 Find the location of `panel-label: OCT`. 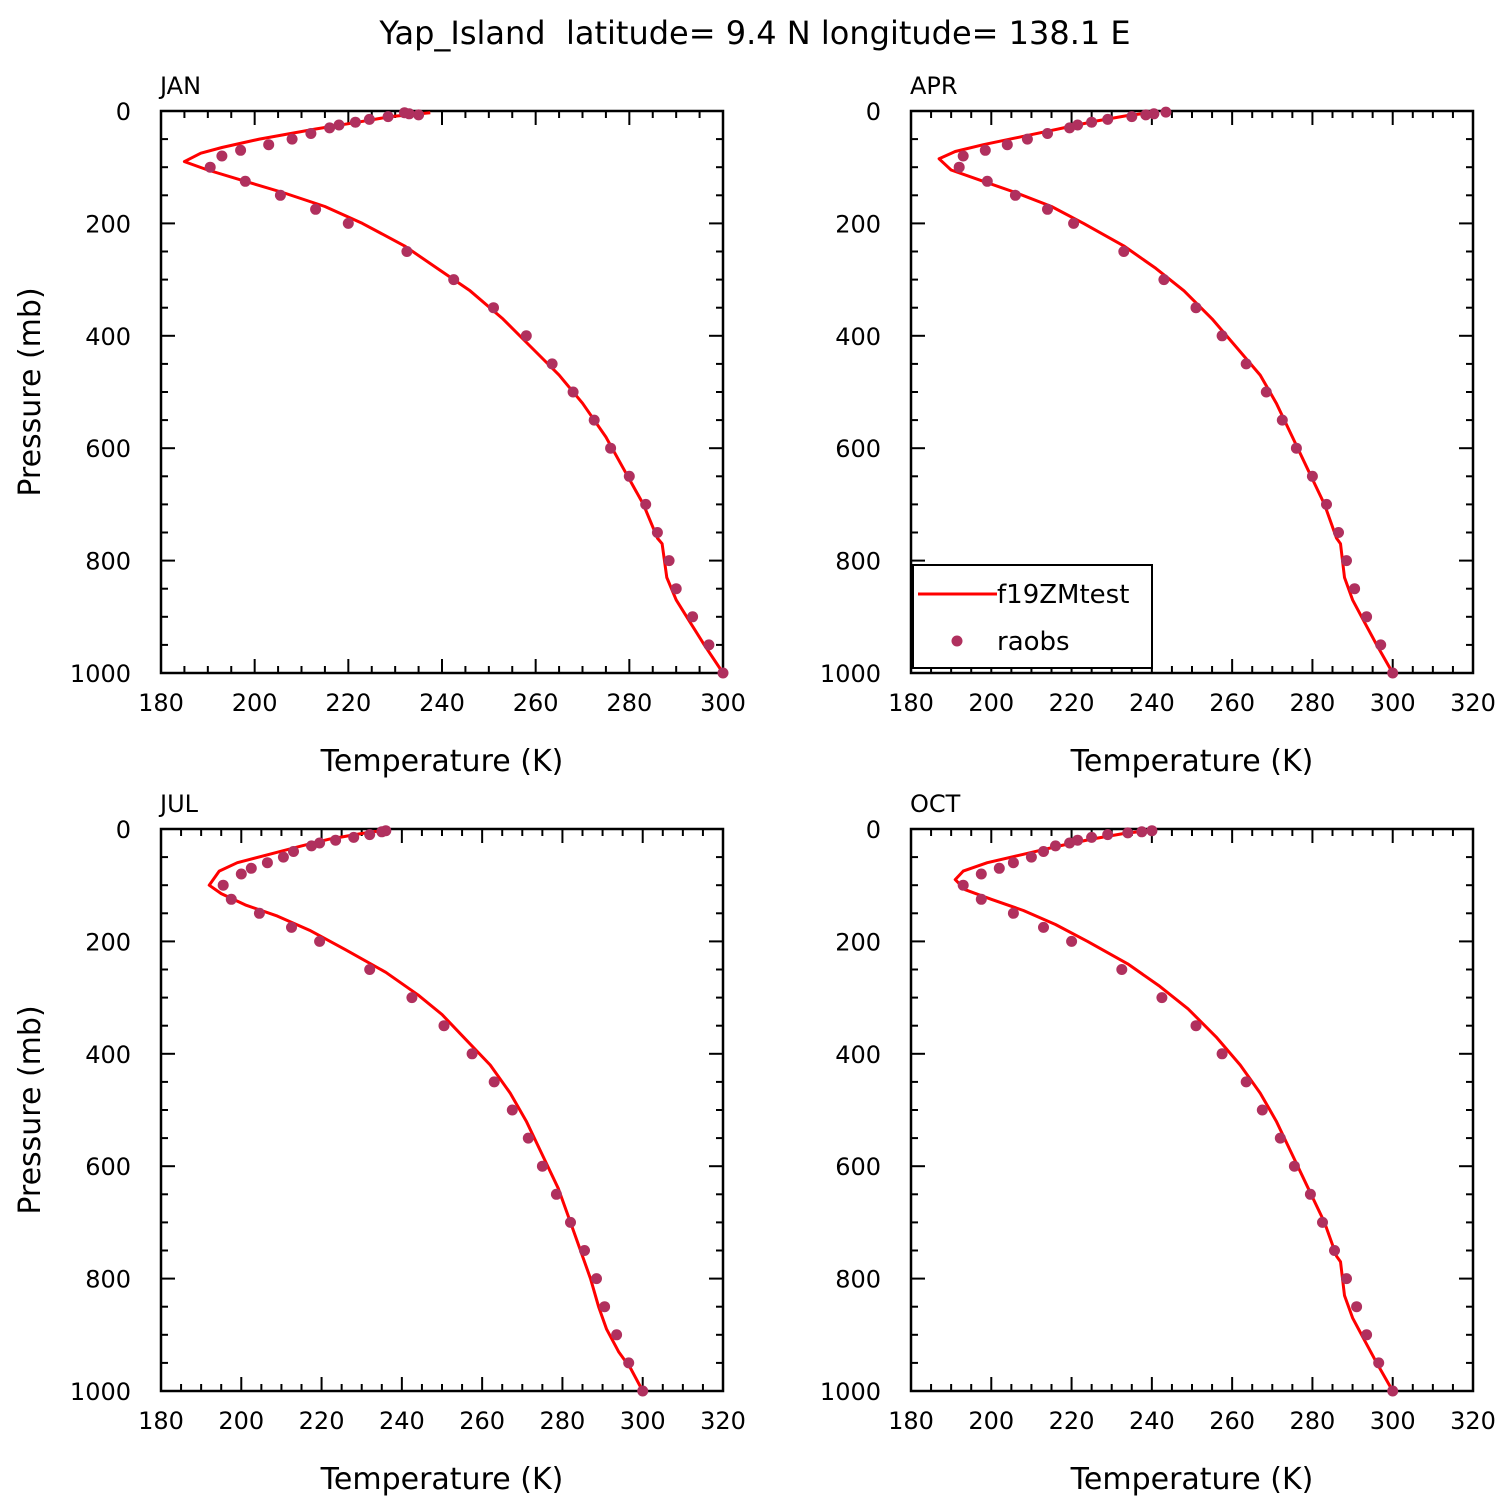

panel-label: OCT is located at coordinates (935, 804).